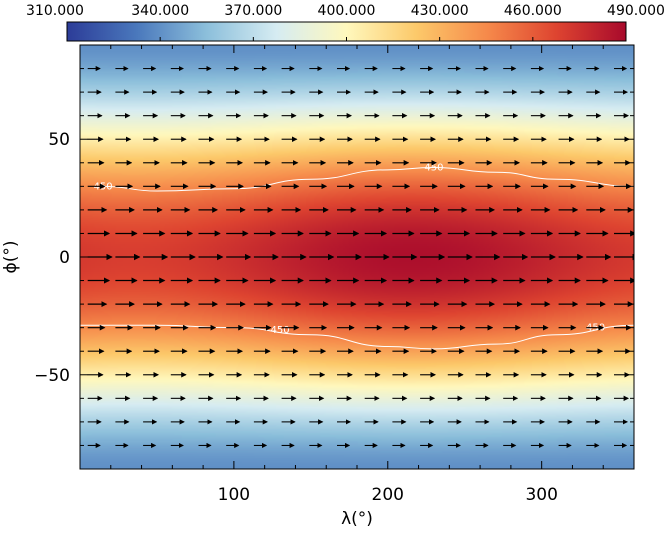  I want to click on contour-line, so click(368, 179).